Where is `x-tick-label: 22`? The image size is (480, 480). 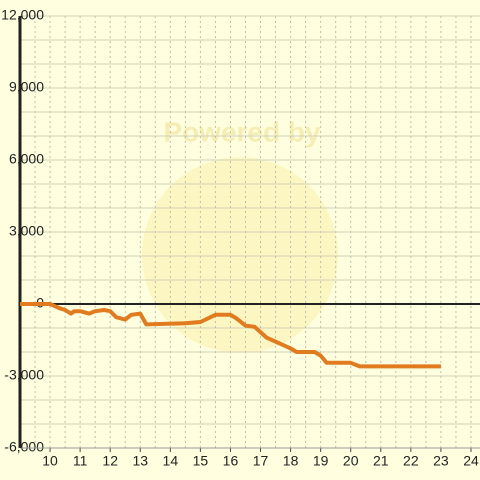
x-tick-label: 22 is located at coordinates (411, 461).